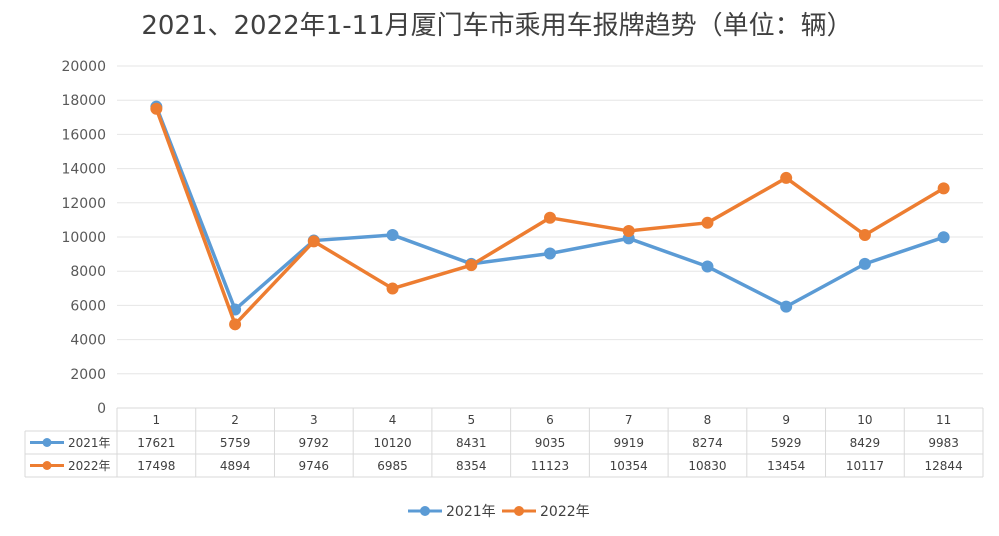  Describe the element at coordinates (471, 420) in the screenshot. I see `x-tick-label: 5` at that location.